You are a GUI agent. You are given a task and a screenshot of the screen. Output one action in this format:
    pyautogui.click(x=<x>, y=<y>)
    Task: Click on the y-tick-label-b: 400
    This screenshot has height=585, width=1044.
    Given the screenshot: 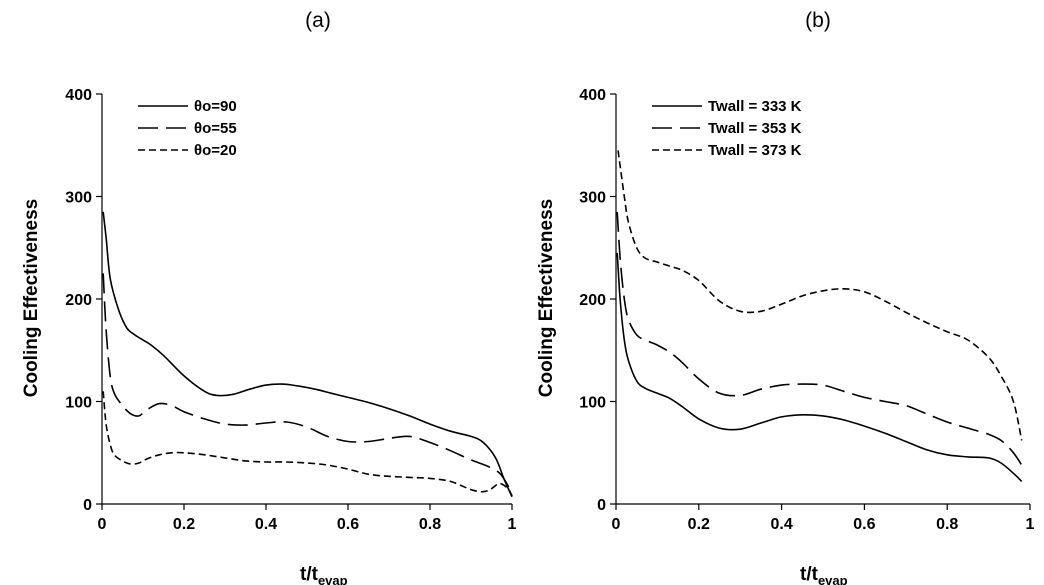 What is the action you would take?
    pyautogui.click(x=592, y=95)
    